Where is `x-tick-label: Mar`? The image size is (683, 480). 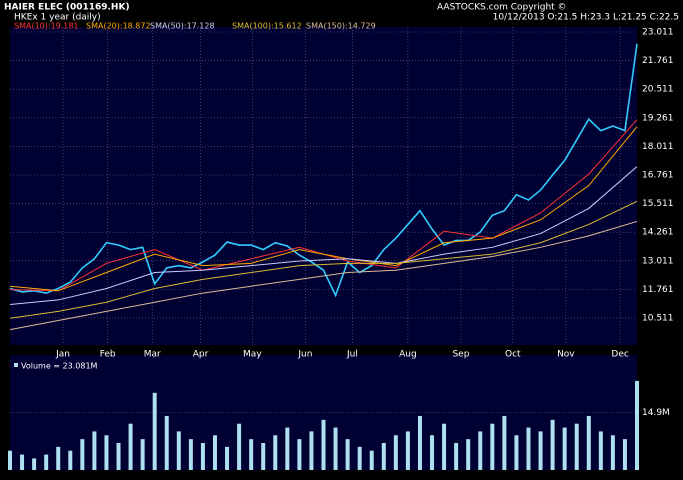 x-tick-label: Mar is located at coordinates (152, 355).